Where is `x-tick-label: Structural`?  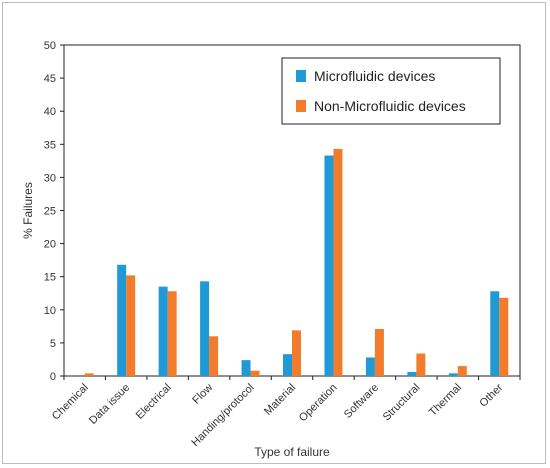
x-tick-label: Structural is located at coordinates (402, 403).